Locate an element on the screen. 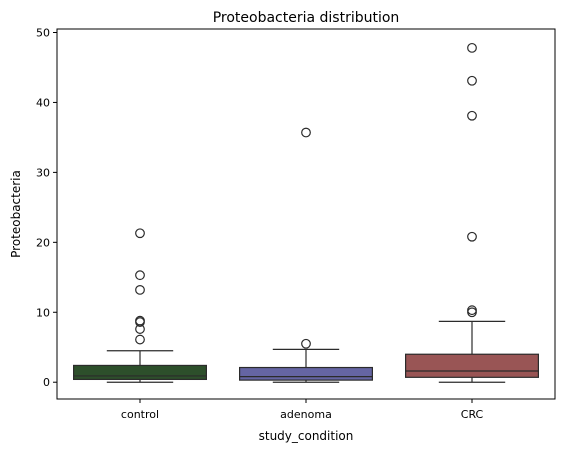 The image size is (563, 453). y-tick-label: 0 is located at coordinates (46, 382).